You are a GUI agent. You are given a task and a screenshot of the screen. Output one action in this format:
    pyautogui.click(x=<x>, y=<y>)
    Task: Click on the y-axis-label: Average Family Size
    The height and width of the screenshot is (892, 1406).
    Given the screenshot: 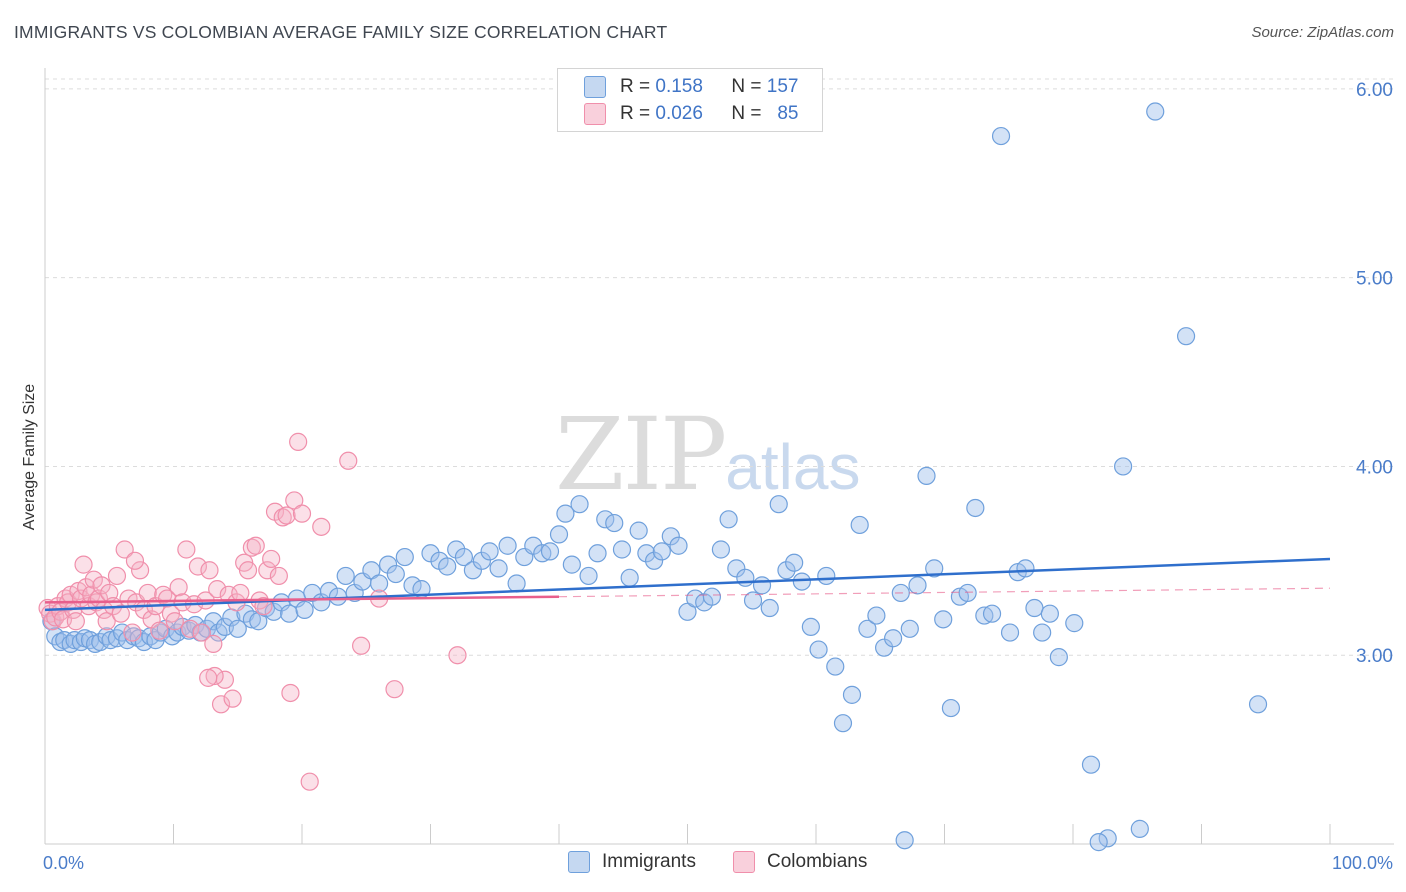 What is the action you would take?
    pyautogui.click(x=29, y=457)
    